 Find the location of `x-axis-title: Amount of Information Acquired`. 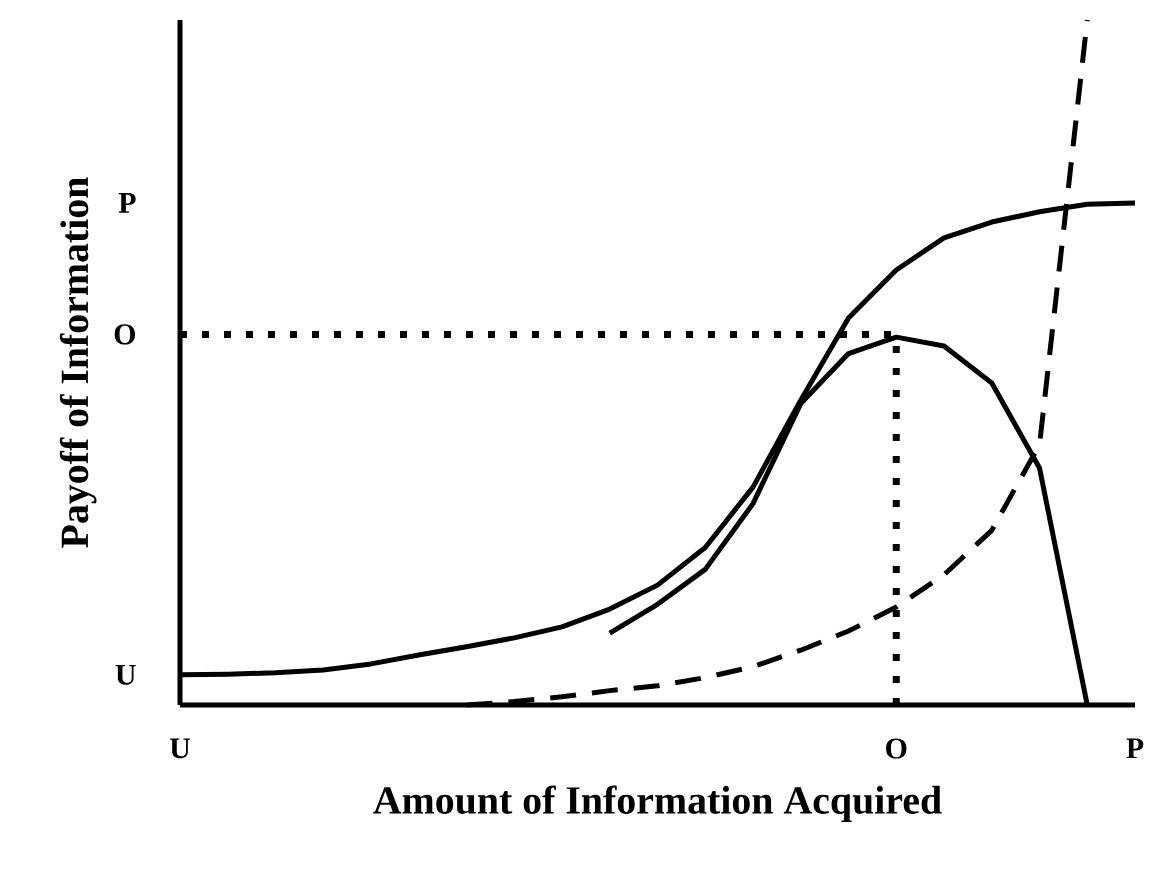

x-axis-title: Amount of Information Acquired is located at coordinates (657, 803).